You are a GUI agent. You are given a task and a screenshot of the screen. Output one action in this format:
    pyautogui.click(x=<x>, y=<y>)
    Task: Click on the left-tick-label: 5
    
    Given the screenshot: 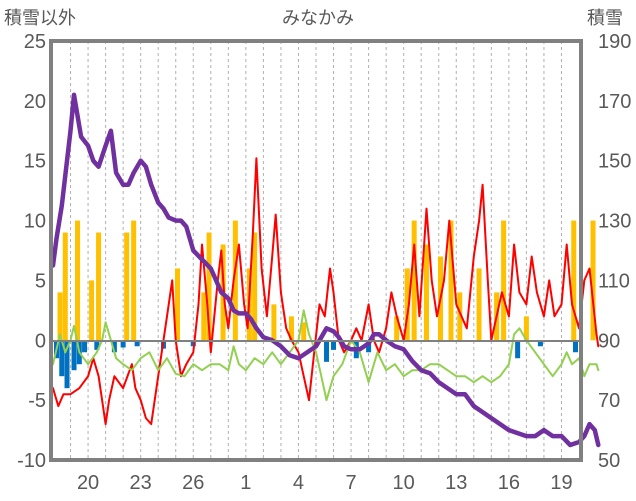 What is the action you would take?
    pyautogui.click(x=40, y=281)
    